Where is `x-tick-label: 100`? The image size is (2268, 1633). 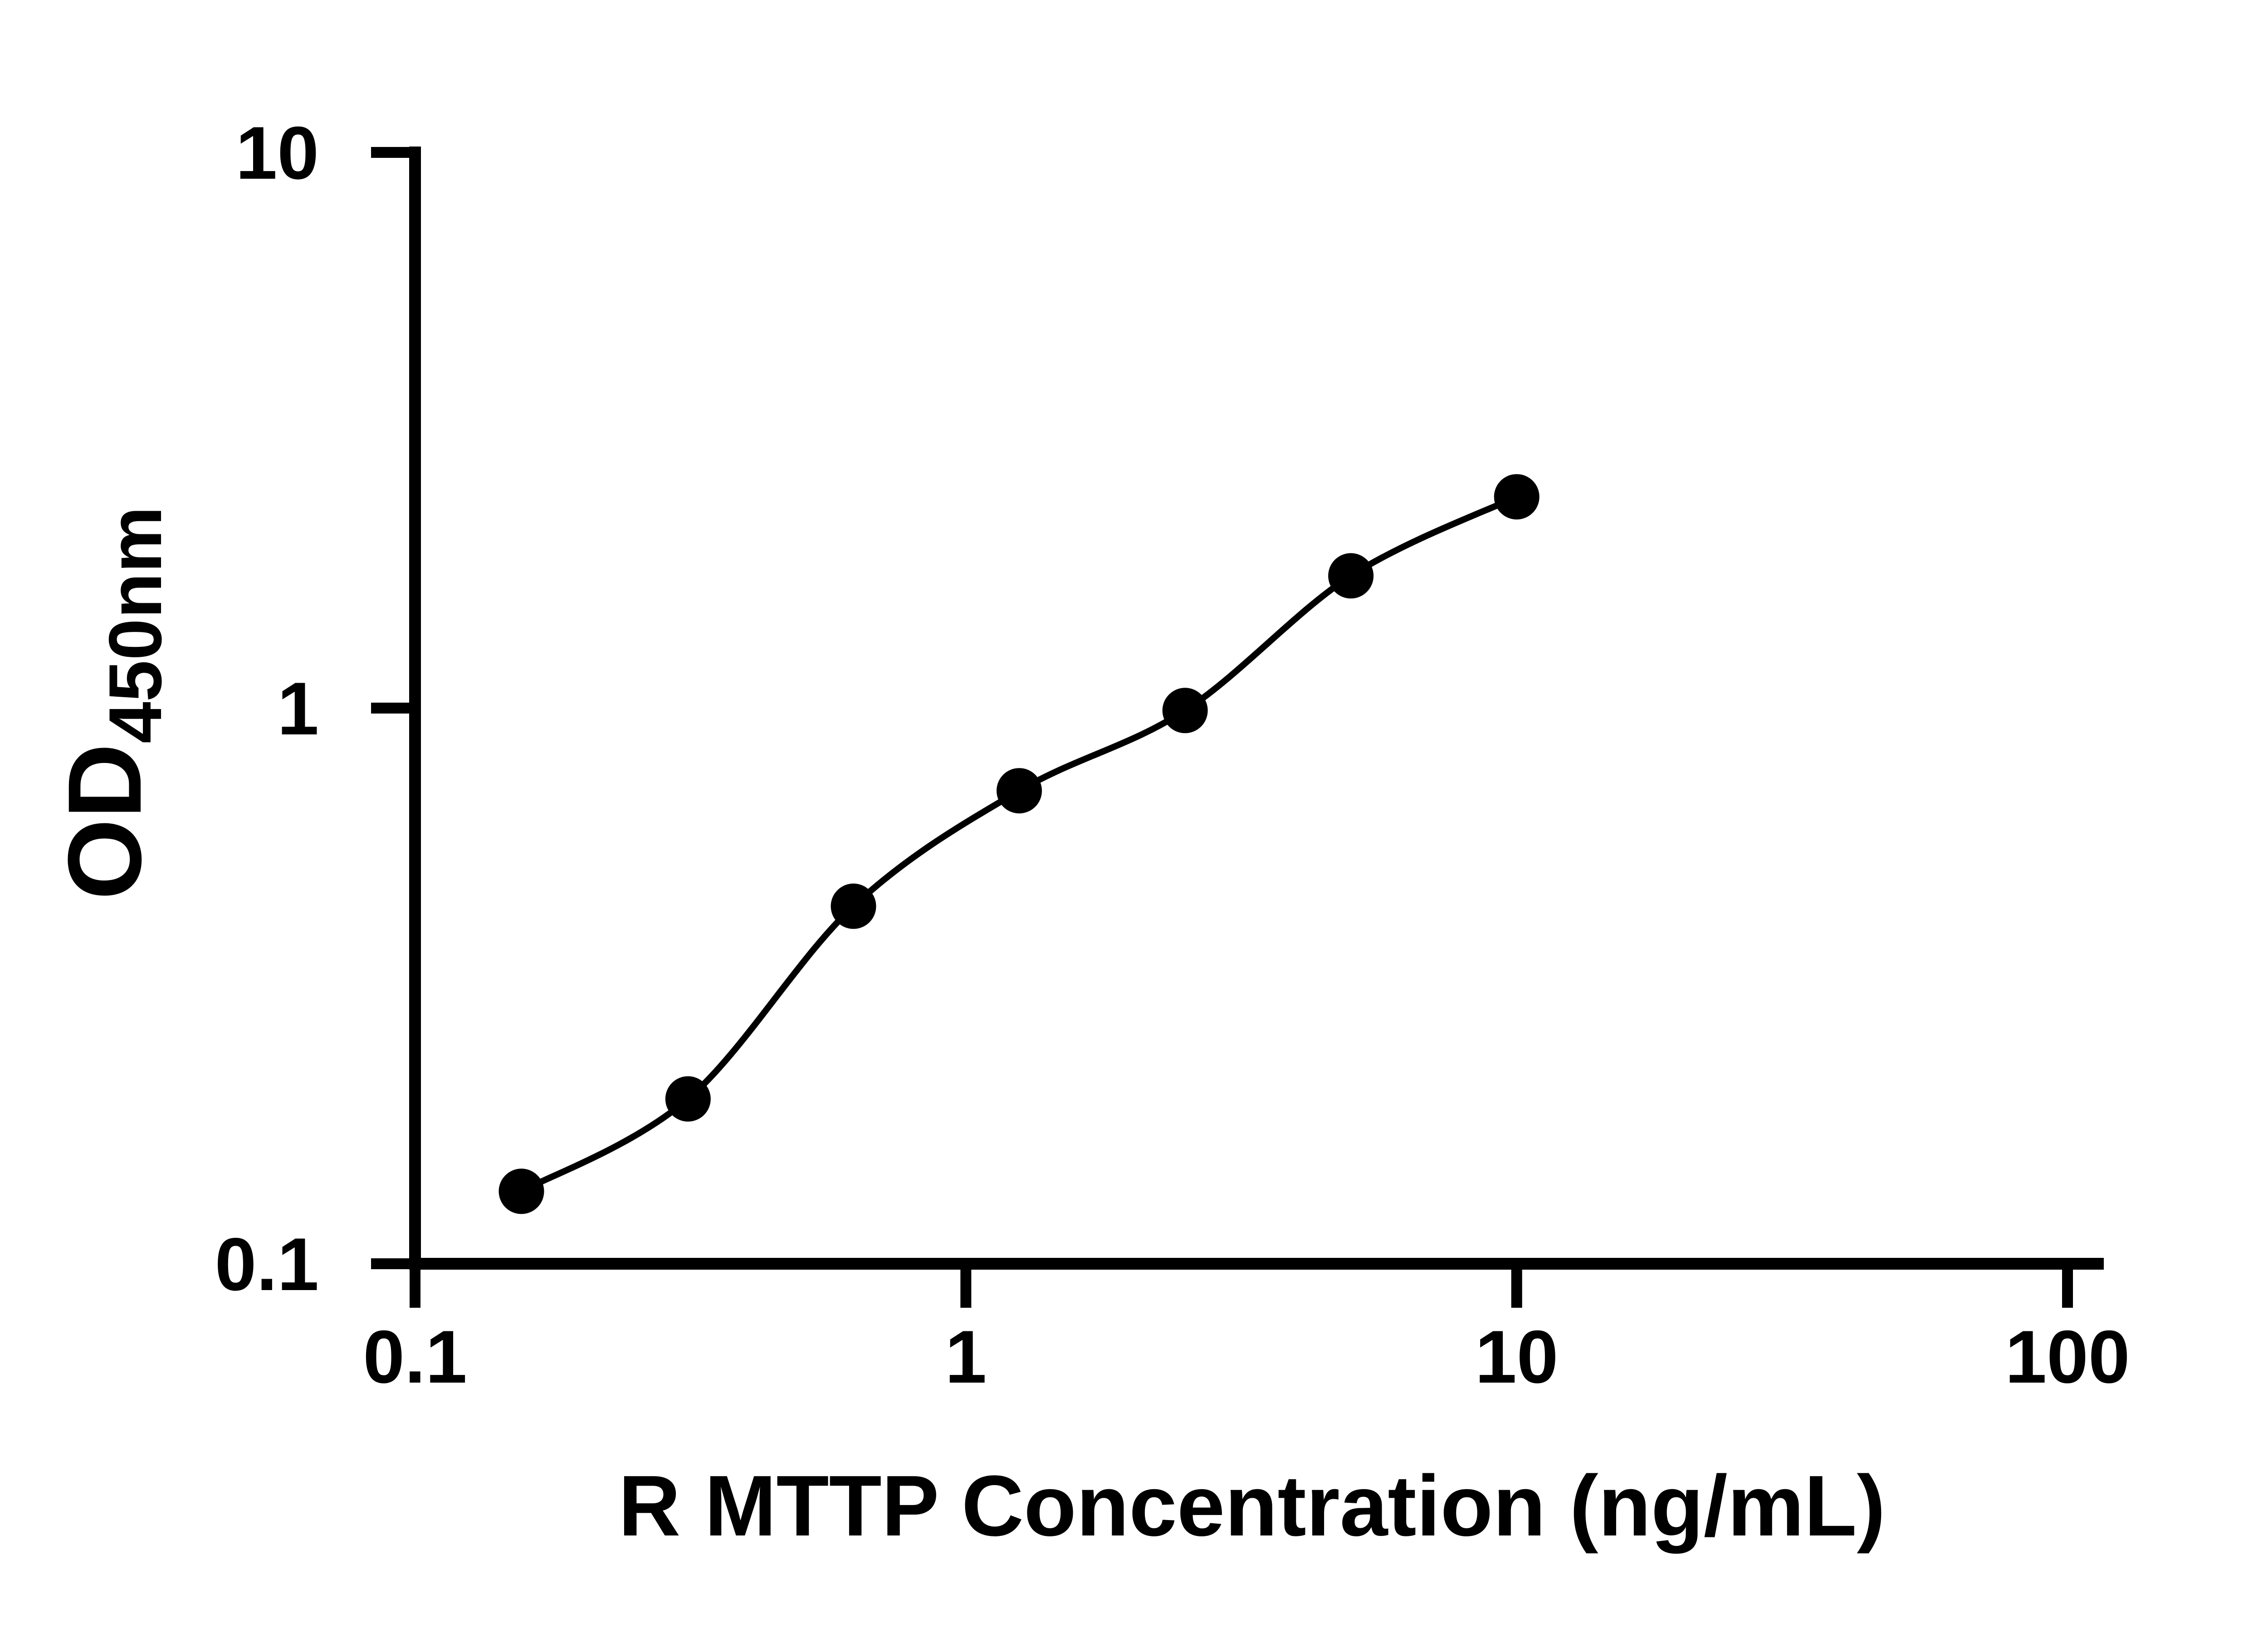
x-tick-label: 100 is located at coordinates (2068, 1356).